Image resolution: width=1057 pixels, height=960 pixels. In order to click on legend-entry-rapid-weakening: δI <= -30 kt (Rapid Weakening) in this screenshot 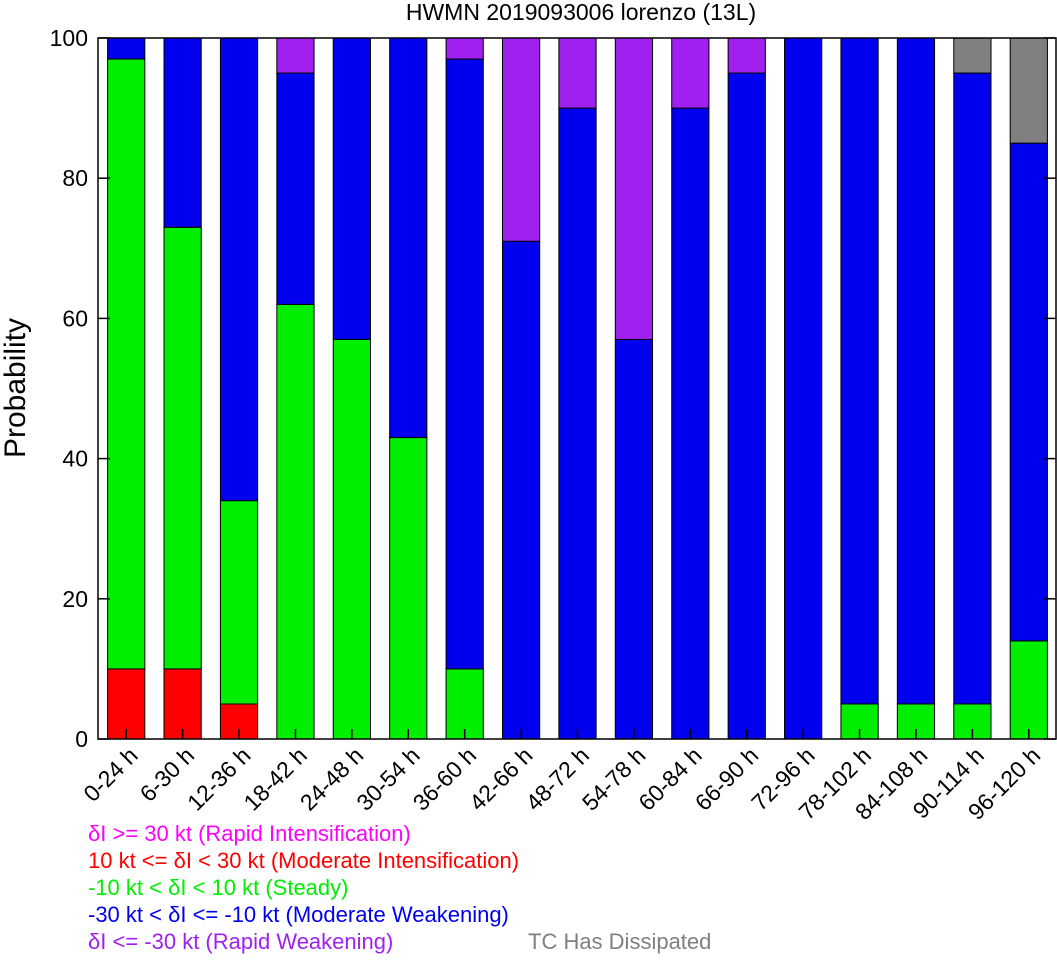, I will do `click(240, 941)`.